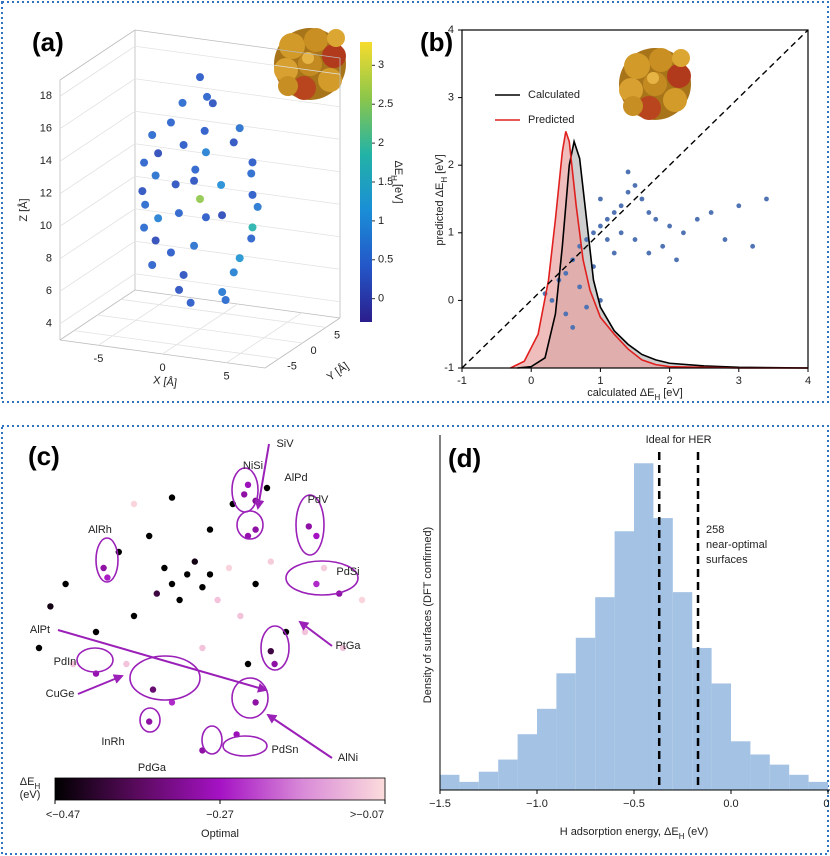  What do you see at coordinates (440, 804) in the screenshot?
I see `x-tick-label: −1.5` at bounding box center [440, 804].